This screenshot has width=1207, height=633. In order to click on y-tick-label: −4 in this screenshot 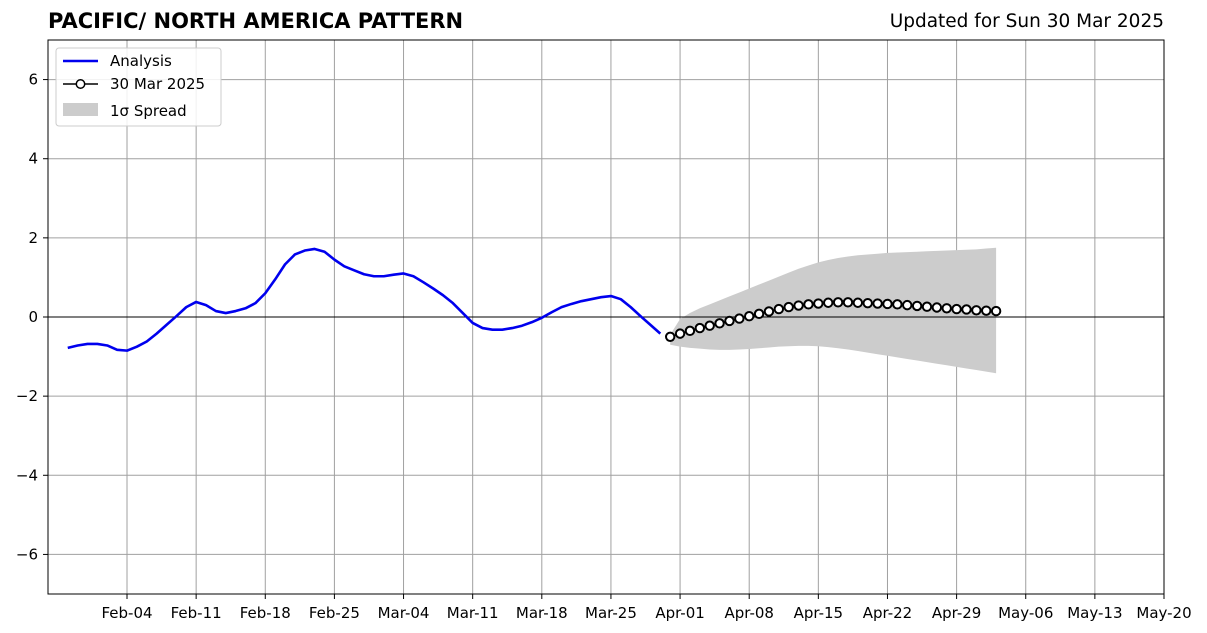, I will do `click(27, 475)`.